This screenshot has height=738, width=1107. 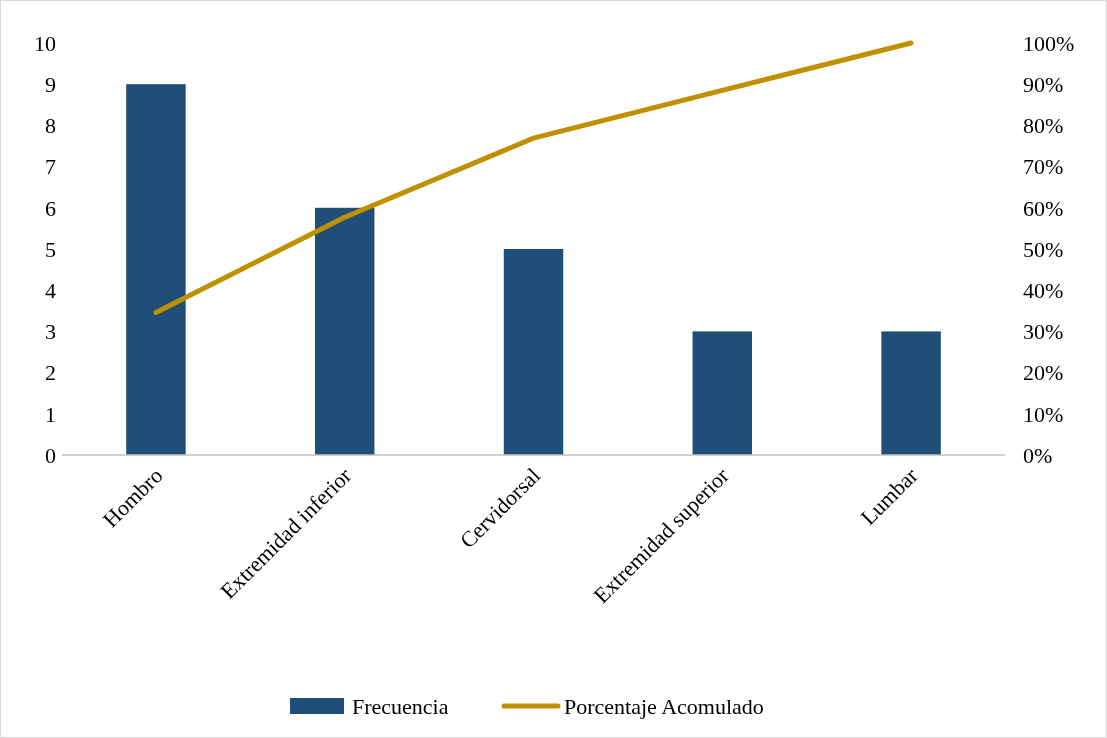 What do you see at coordinates (1043, 126) in the screenshot?
I see `y2-tick-label: 80%` at bounding box center [1043, 126].